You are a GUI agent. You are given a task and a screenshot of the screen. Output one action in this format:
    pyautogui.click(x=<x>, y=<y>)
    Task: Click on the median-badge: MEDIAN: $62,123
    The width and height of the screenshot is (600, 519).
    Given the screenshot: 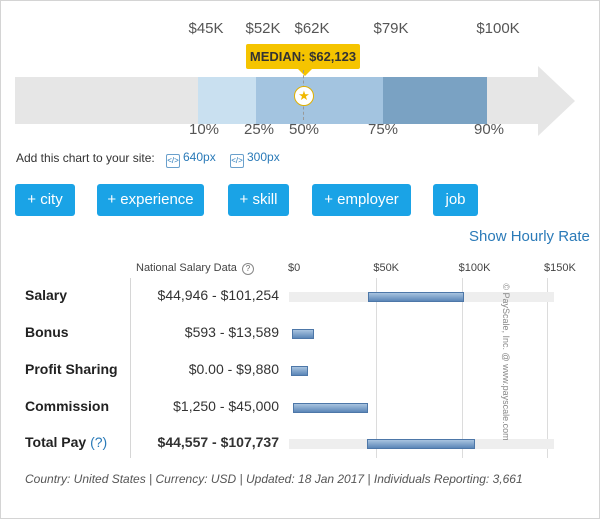 What is the action you would take?
    pyautogui.click(x=303, y=60)
    